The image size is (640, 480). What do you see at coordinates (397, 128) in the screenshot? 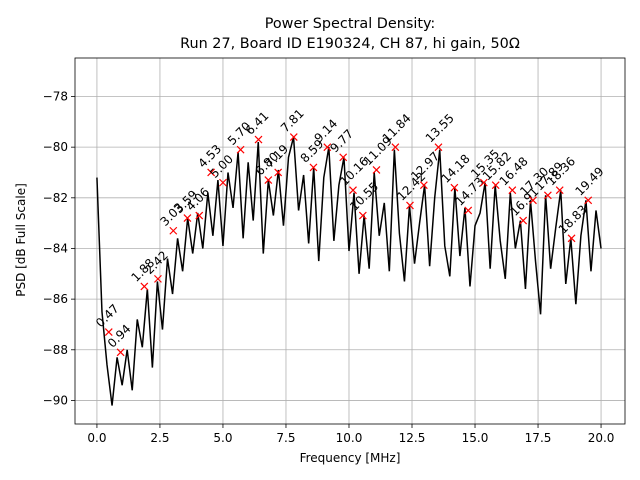
I see `peak-label: 11.84` at bounding box center [397, 128].